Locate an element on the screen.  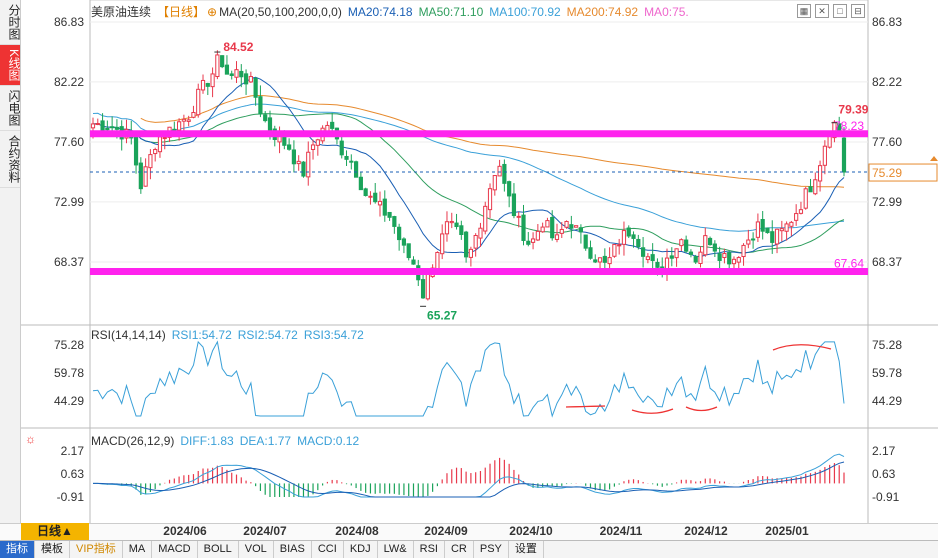
toolbar-tab-5: BOLL is located at coordinates (218, 549).